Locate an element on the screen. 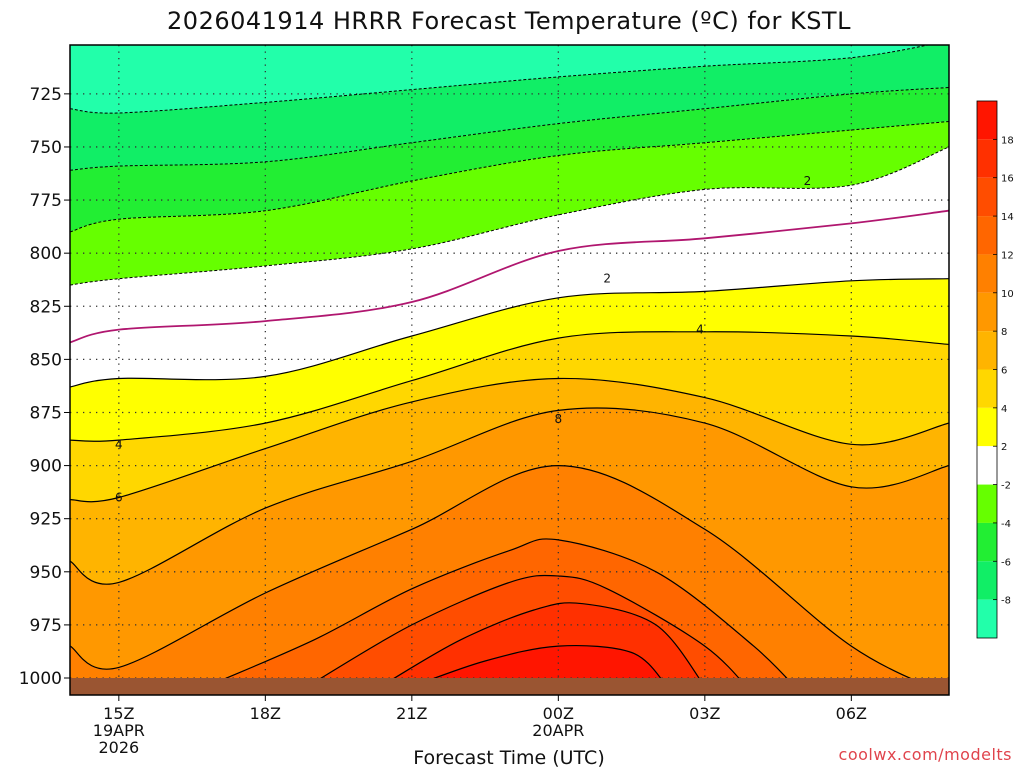  colorbar-tick-label: 10 is located at coordinates (1007, 294).